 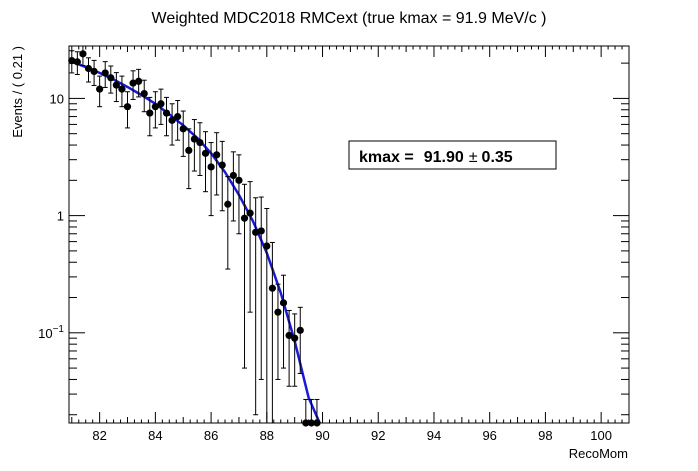 What do you see at coordinates (51, 332) in the screenshot?
I see `y-tick-label: 10−1` at bounding box center [51, 332].